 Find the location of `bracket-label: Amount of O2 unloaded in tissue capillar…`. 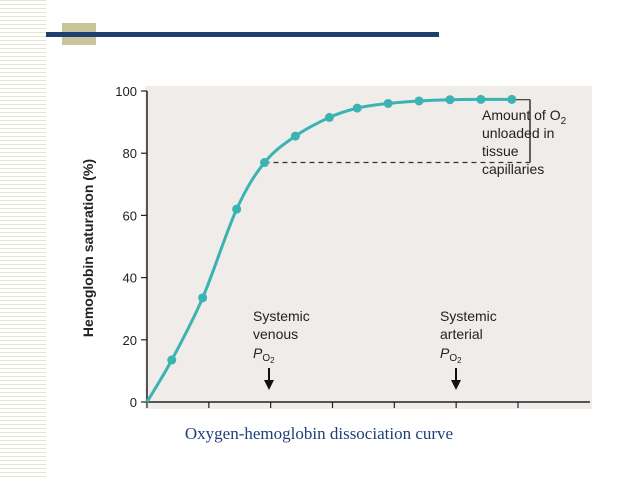

bracket-label: Amount of O2 unloaded in tissue capillar… is located at coordinates (526, 142).